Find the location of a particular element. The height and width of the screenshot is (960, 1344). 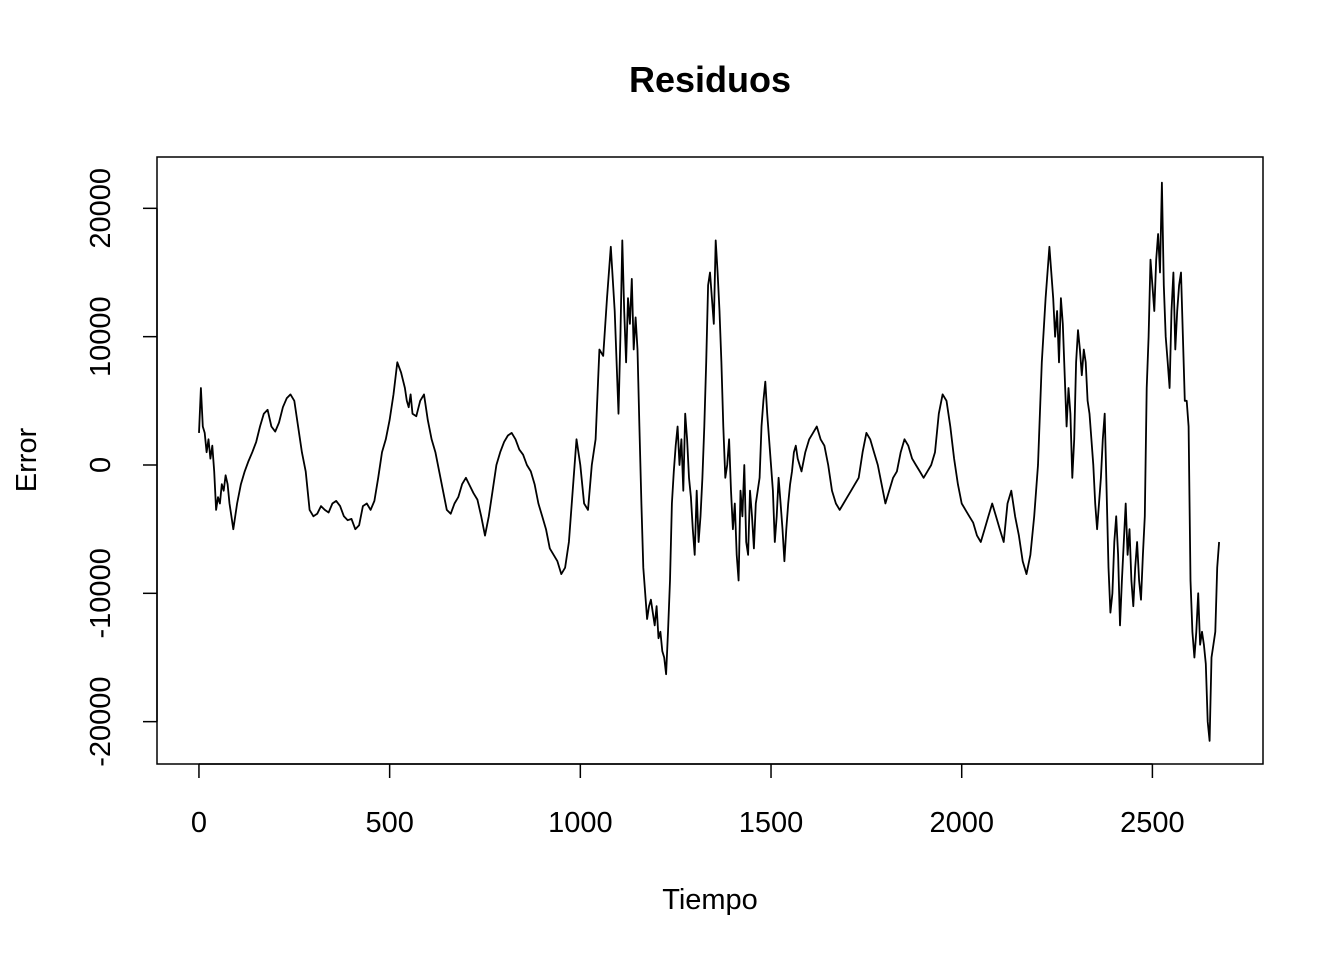

chart-title: Residuos is located at coordinates (710, 79).